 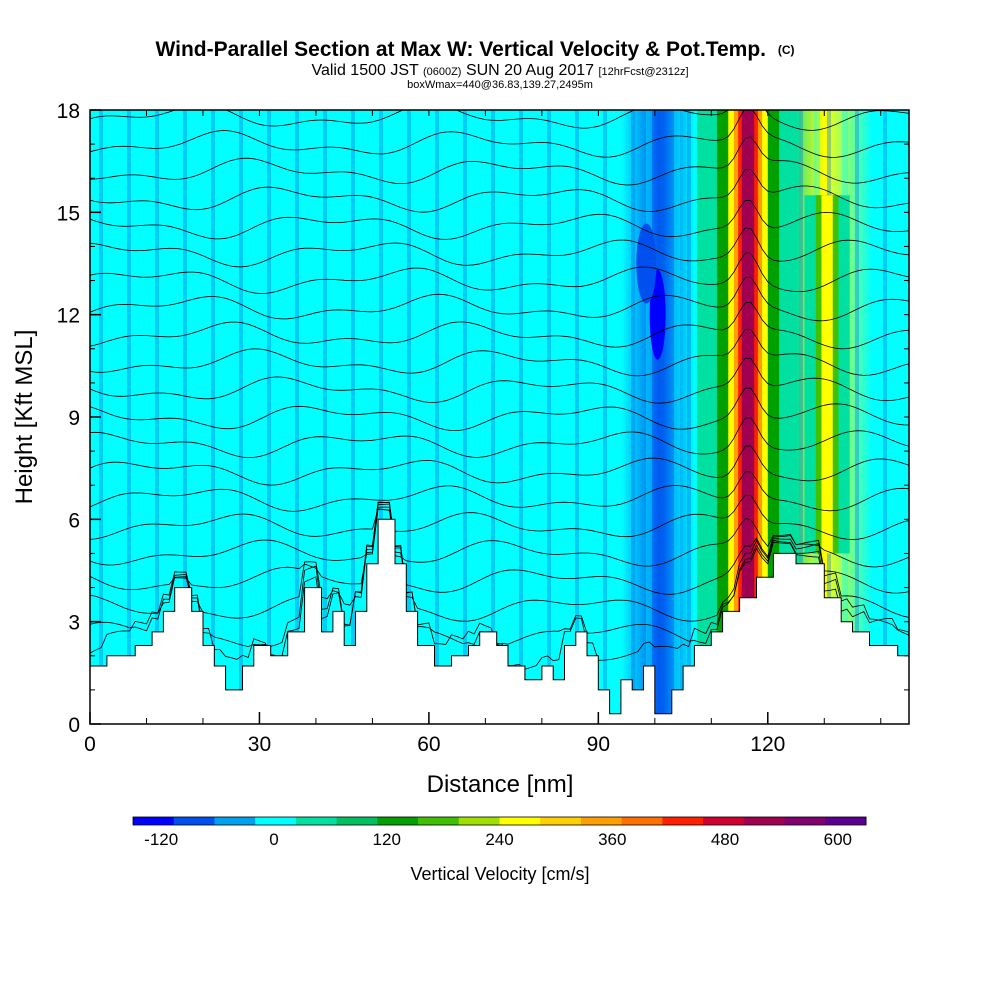 What do you see at coordinates (68, 316) in the screenshot?
I see `y-tick-label: 12` at bounding box center [68, 316].